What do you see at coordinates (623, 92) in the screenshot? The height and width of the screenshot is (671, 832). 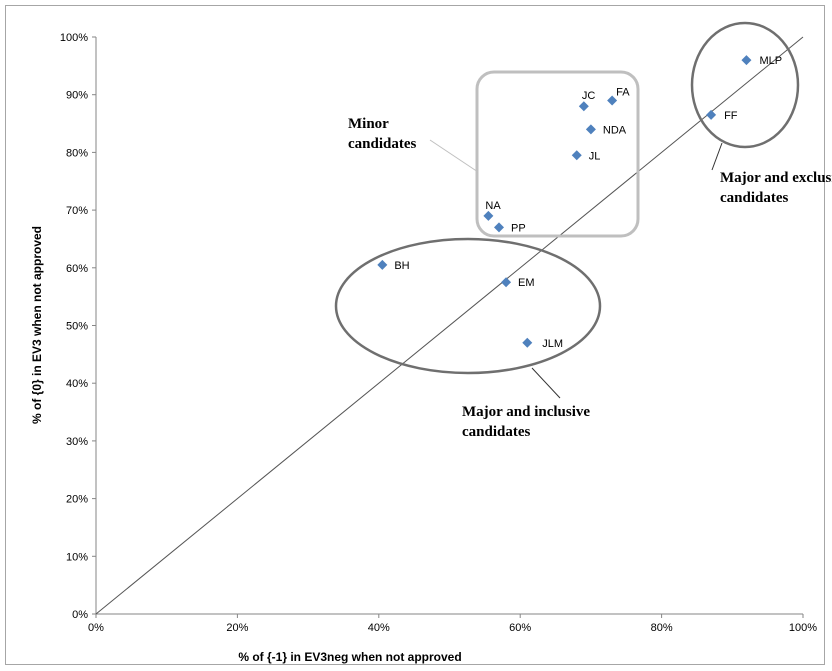 I see `data-point-label: FA` at bounding box center [623, 92].